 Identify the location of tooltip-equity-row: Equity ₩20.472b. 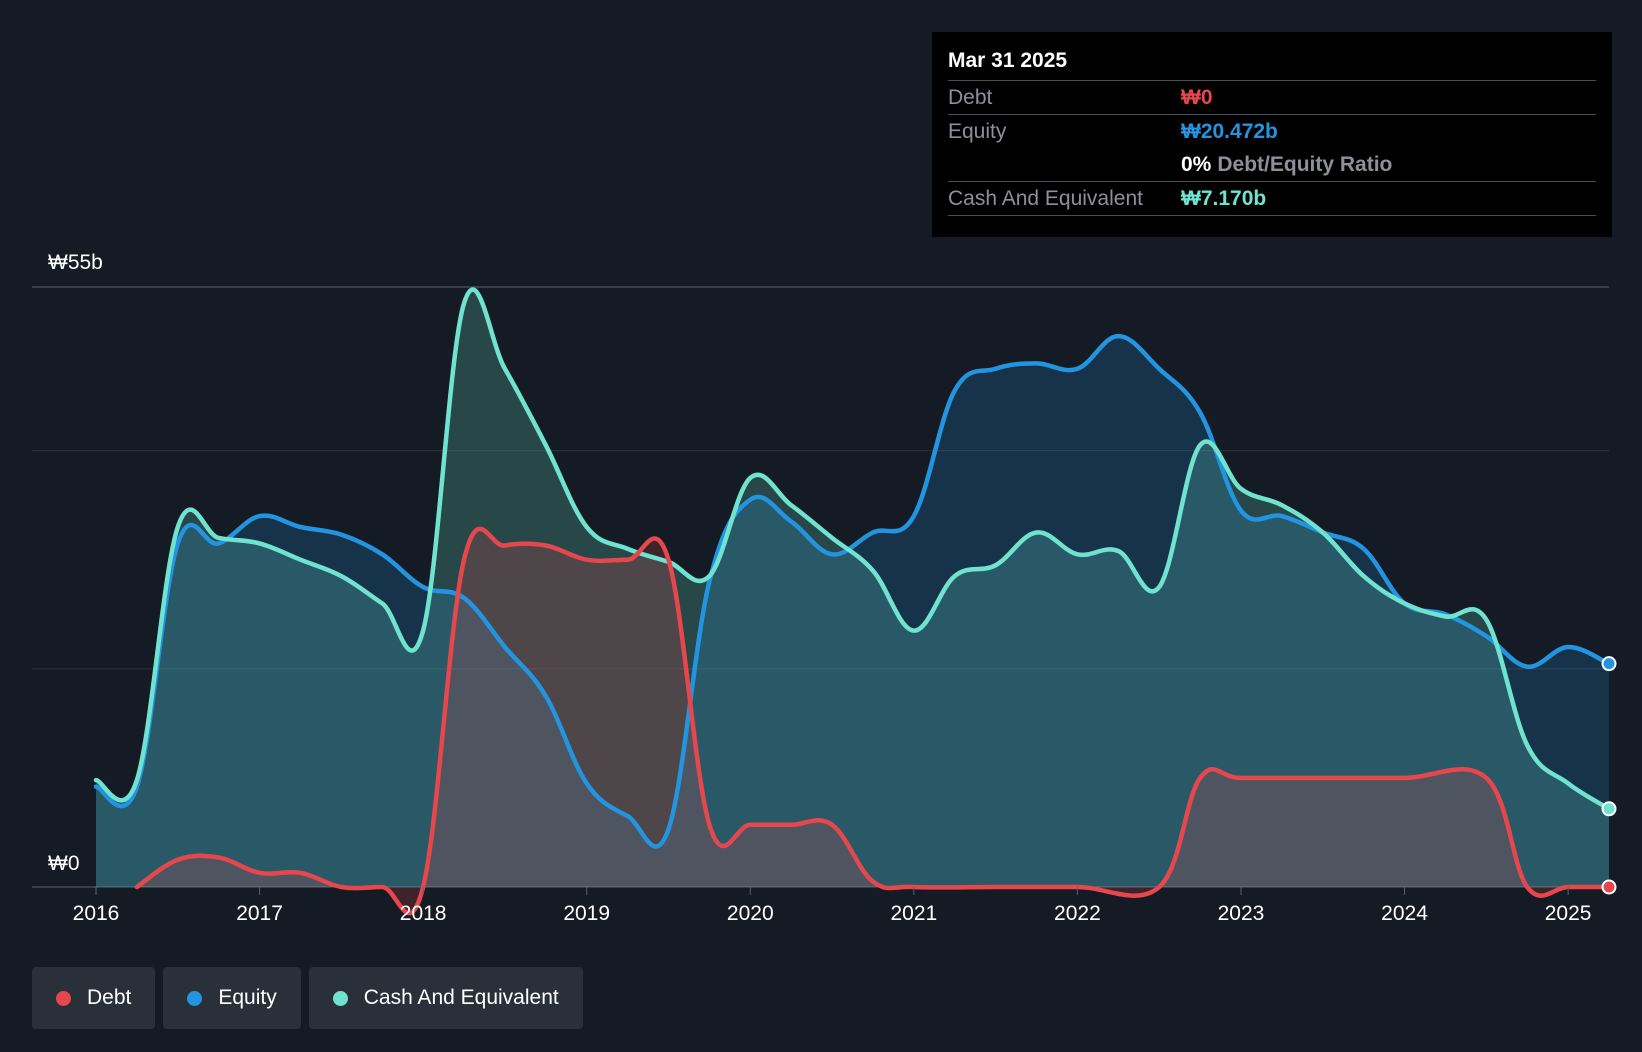
(1272, 131).